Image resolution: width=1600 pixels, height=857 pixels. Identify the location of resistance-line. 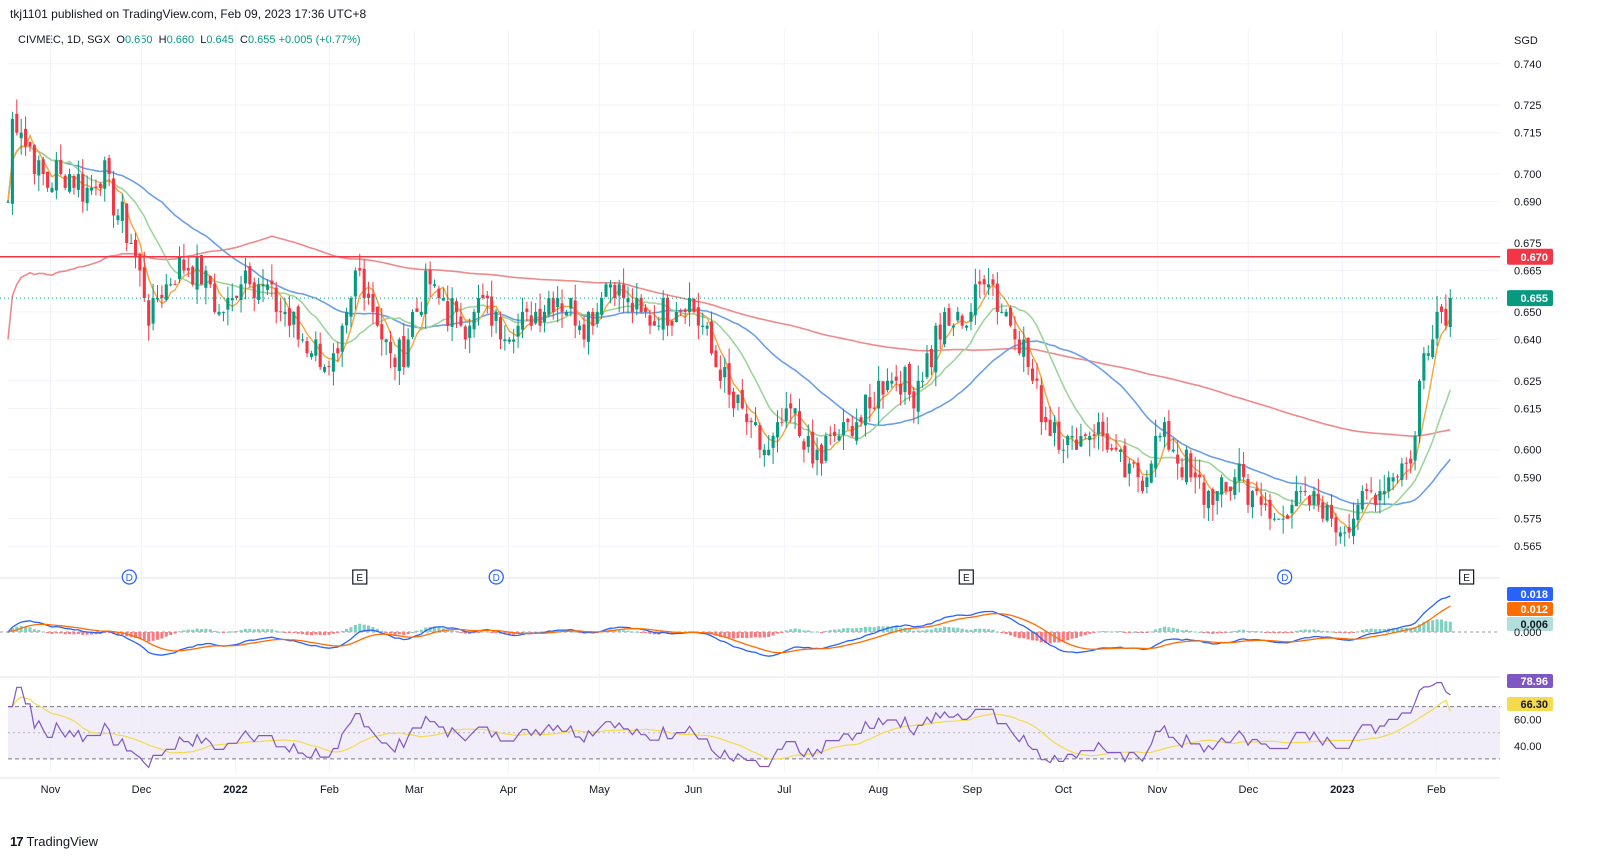
(750, 277).